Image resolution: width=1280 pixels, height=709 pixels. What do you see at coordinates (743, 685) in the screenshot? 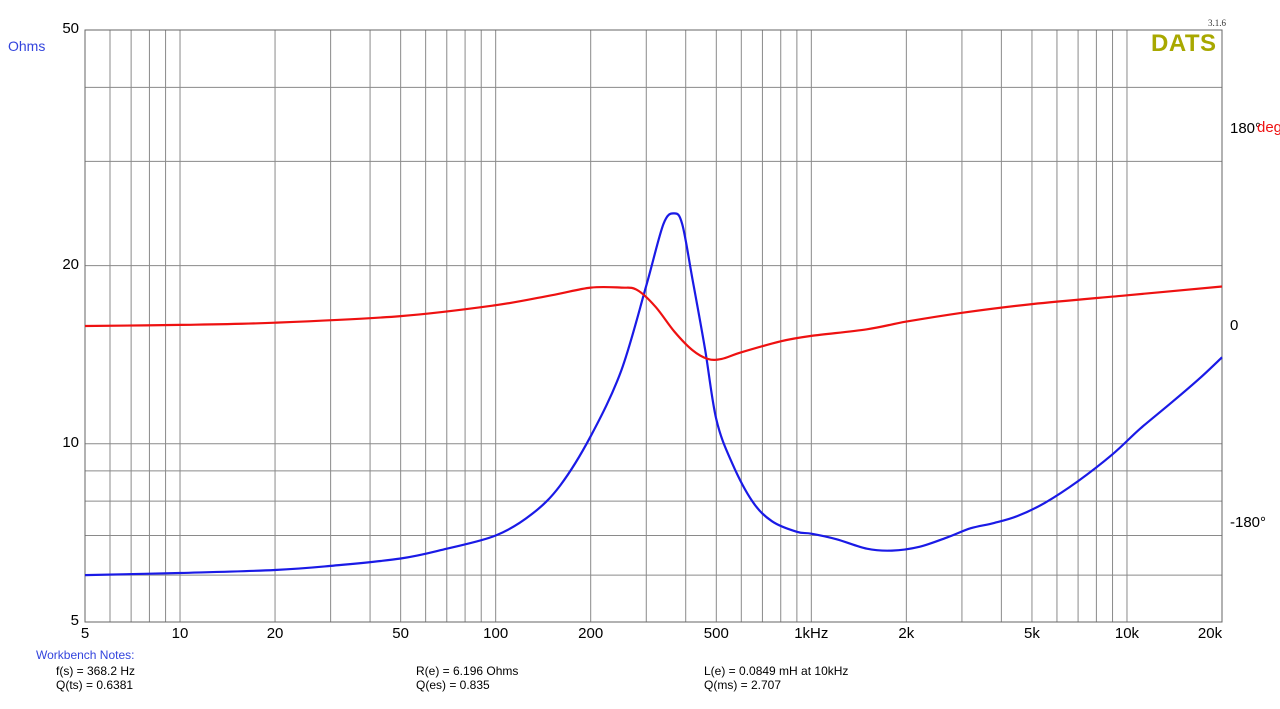
I see `note-qms: Q(ms) = 2.707` at bounding box center [743, 685].